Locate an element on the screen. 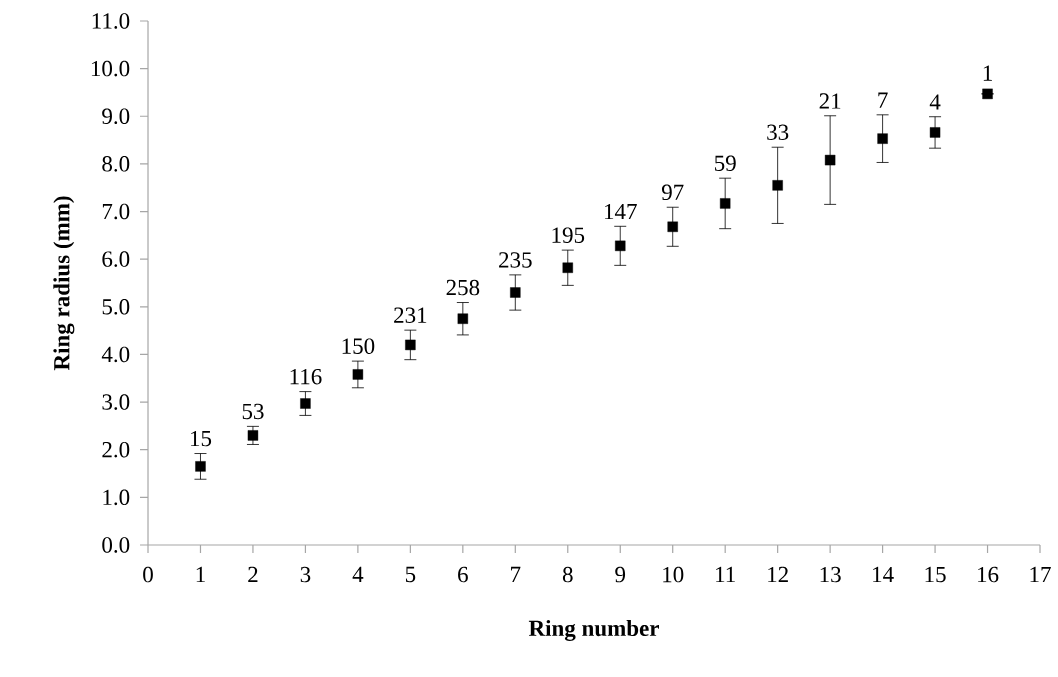  annotation: 258 is located at coordinates (463, 287).